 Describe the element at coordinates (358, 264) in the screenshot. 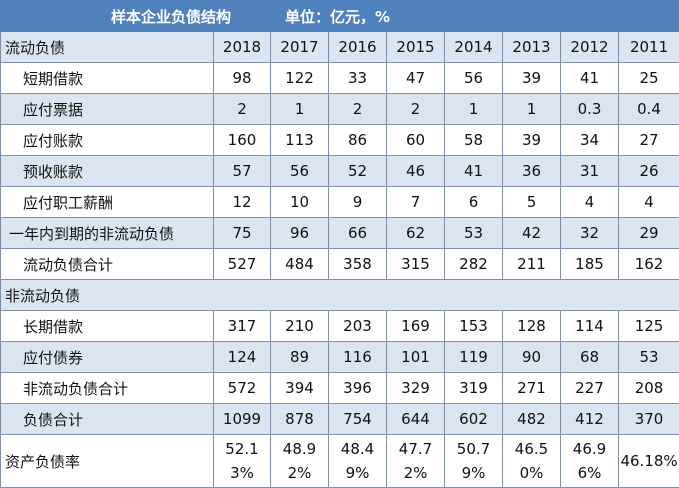

I see `value-cell: 358` at that location.